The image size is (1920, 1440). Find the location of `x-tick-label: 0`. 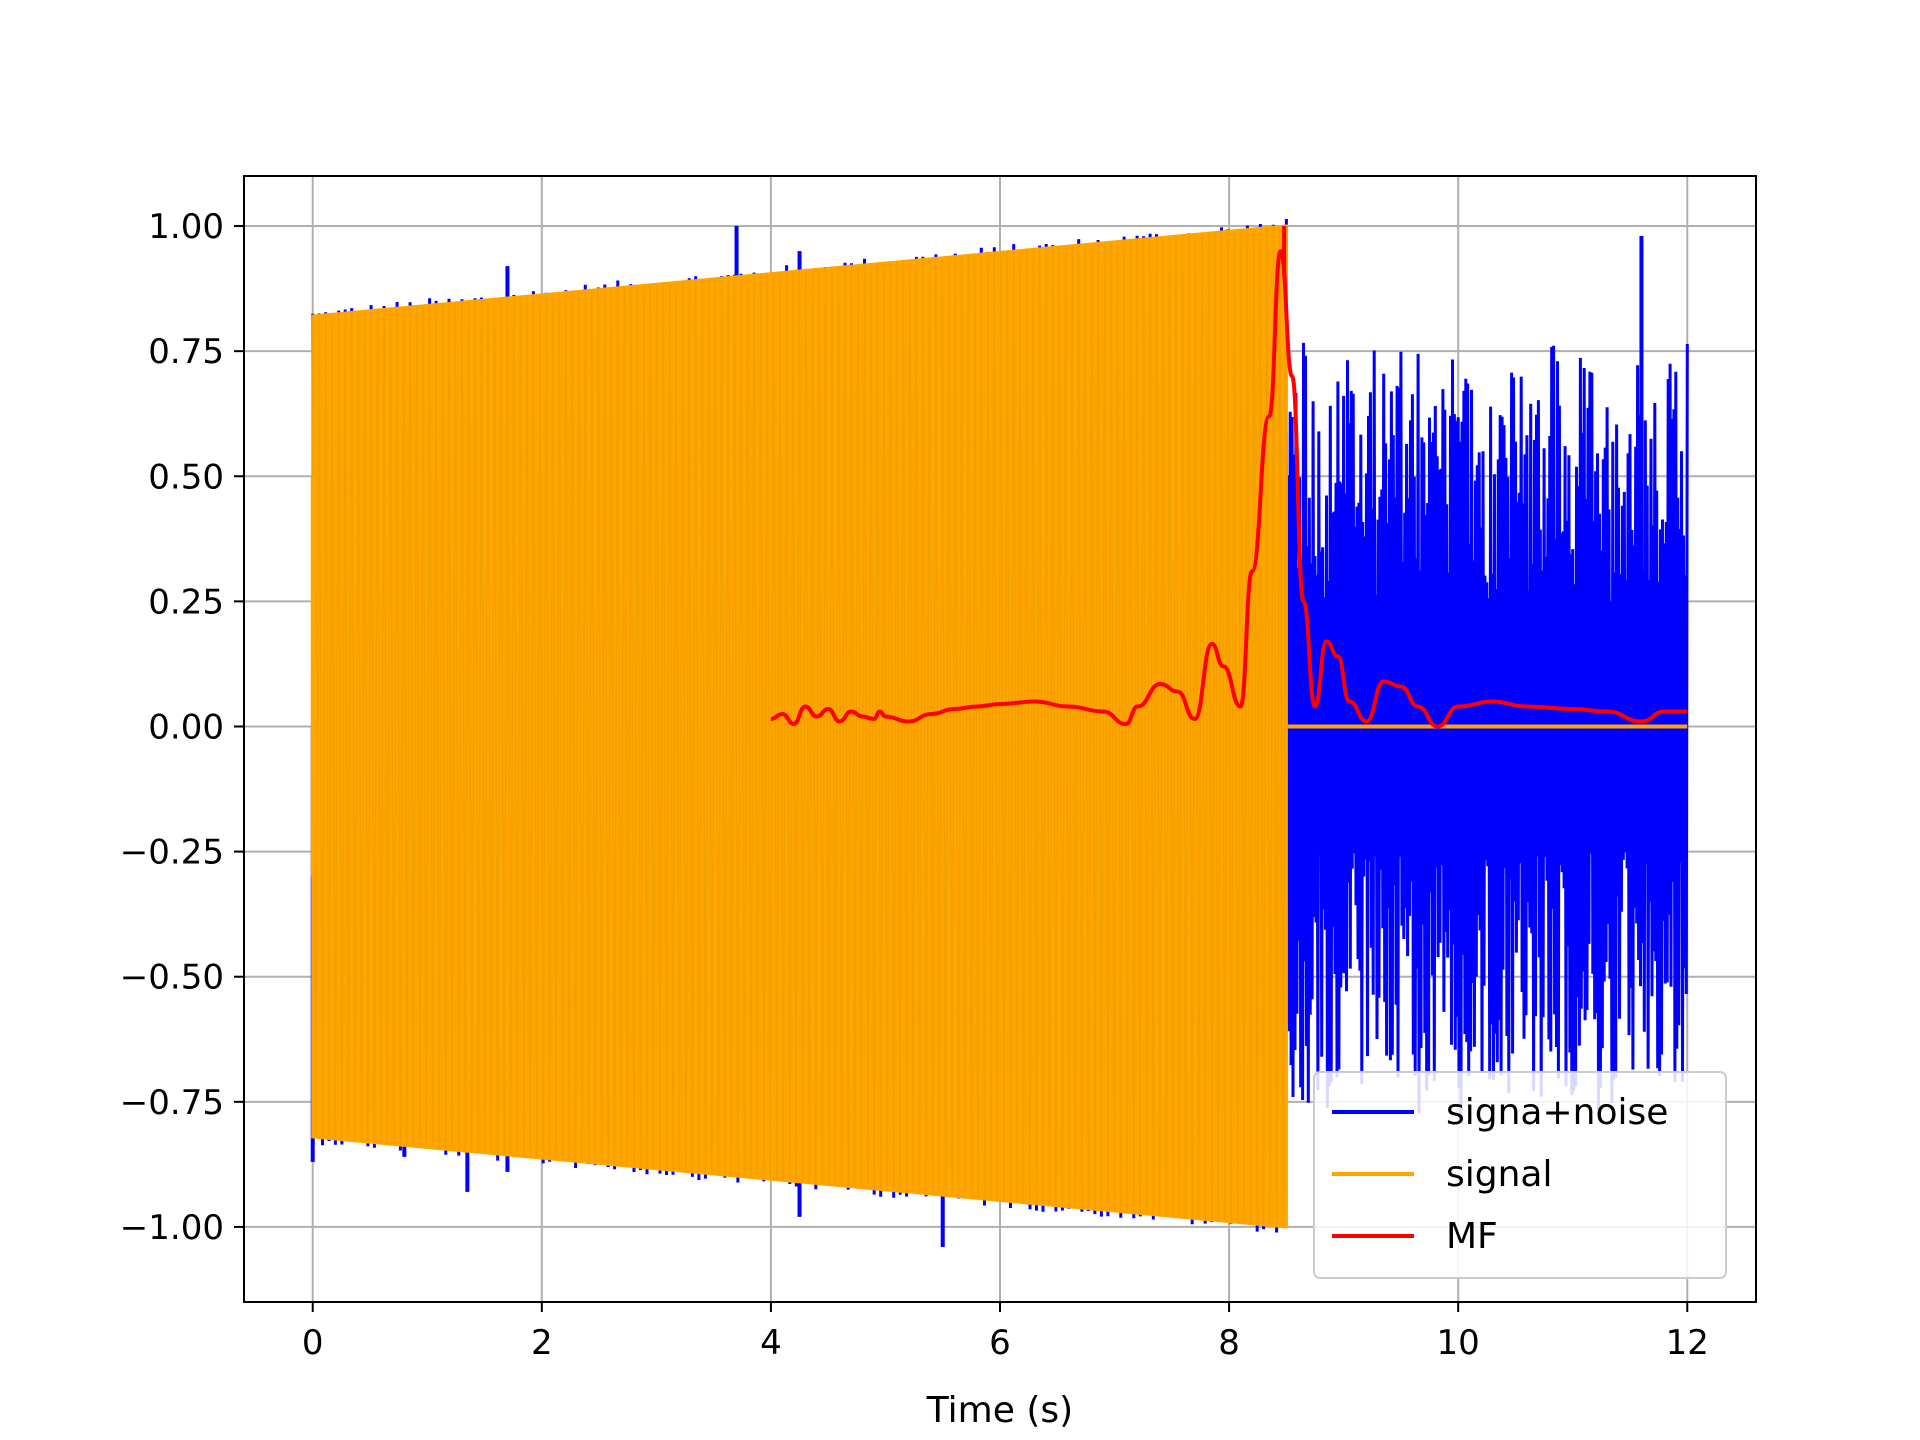

x-tick-label: 0 is located at coordinates (313, 1343).